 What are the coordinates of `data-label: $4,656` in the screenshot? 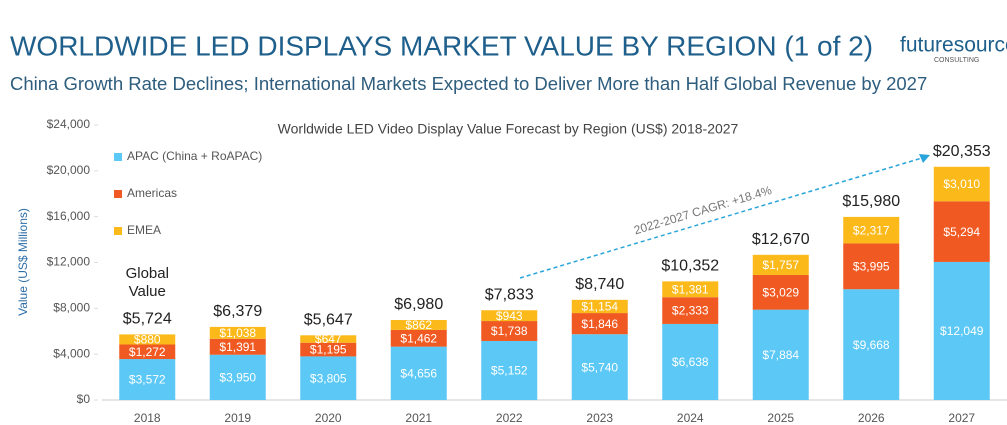 It's located at (418, 373).